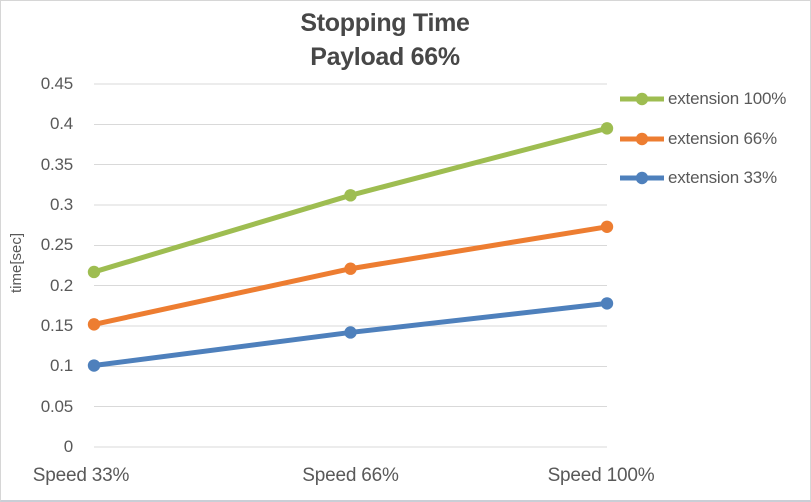 This screenshot has width=811, height=502. Describe the element at coordinates (61, 204) in the screenshot. I see `y-tick-label: 0.3` at that location.